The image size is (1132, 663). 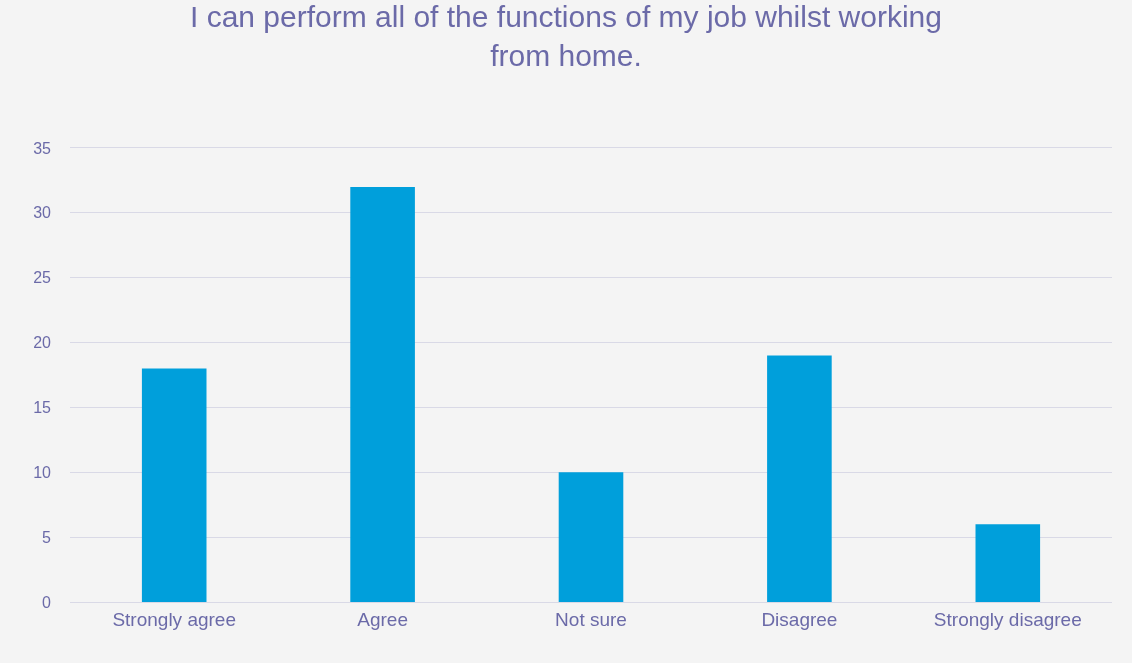 What do you see at coordinates (174, 619) in the screenshot?
I see `x-tick-label: Strongly agree` at bounding box center [174, 619].